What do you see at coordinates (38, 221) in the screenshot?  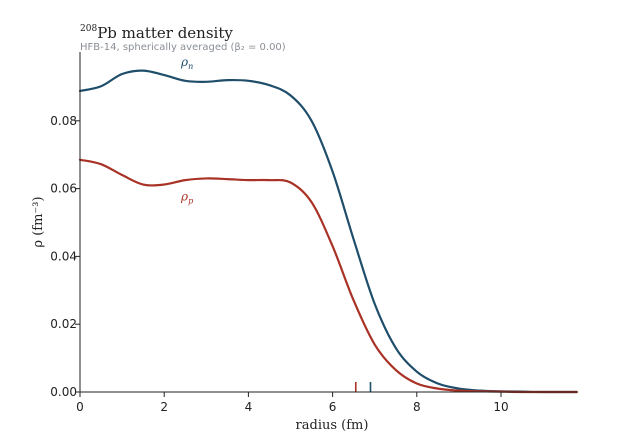 I see `y-axis-label: ρ (fm⁻³)` at bounding box center [38, 221].